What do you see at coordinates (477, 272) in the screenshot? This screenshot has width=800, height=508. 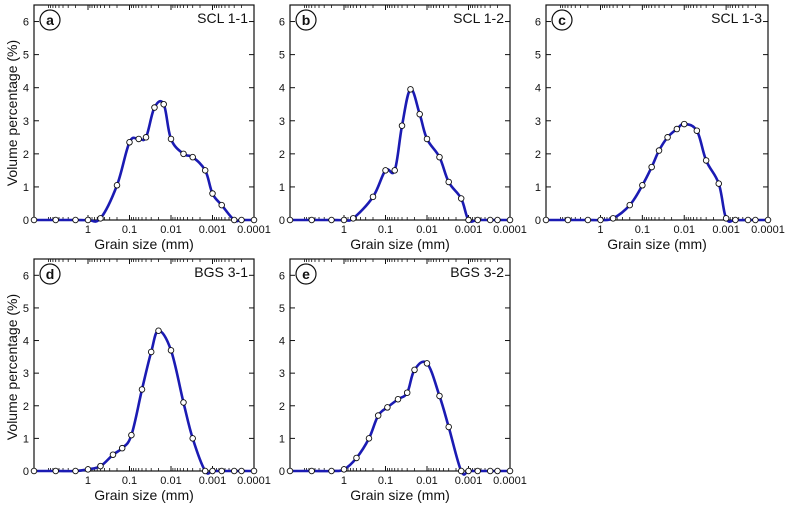 I see `panel-title: BGS 3-2` at bounding box center [477, 272].